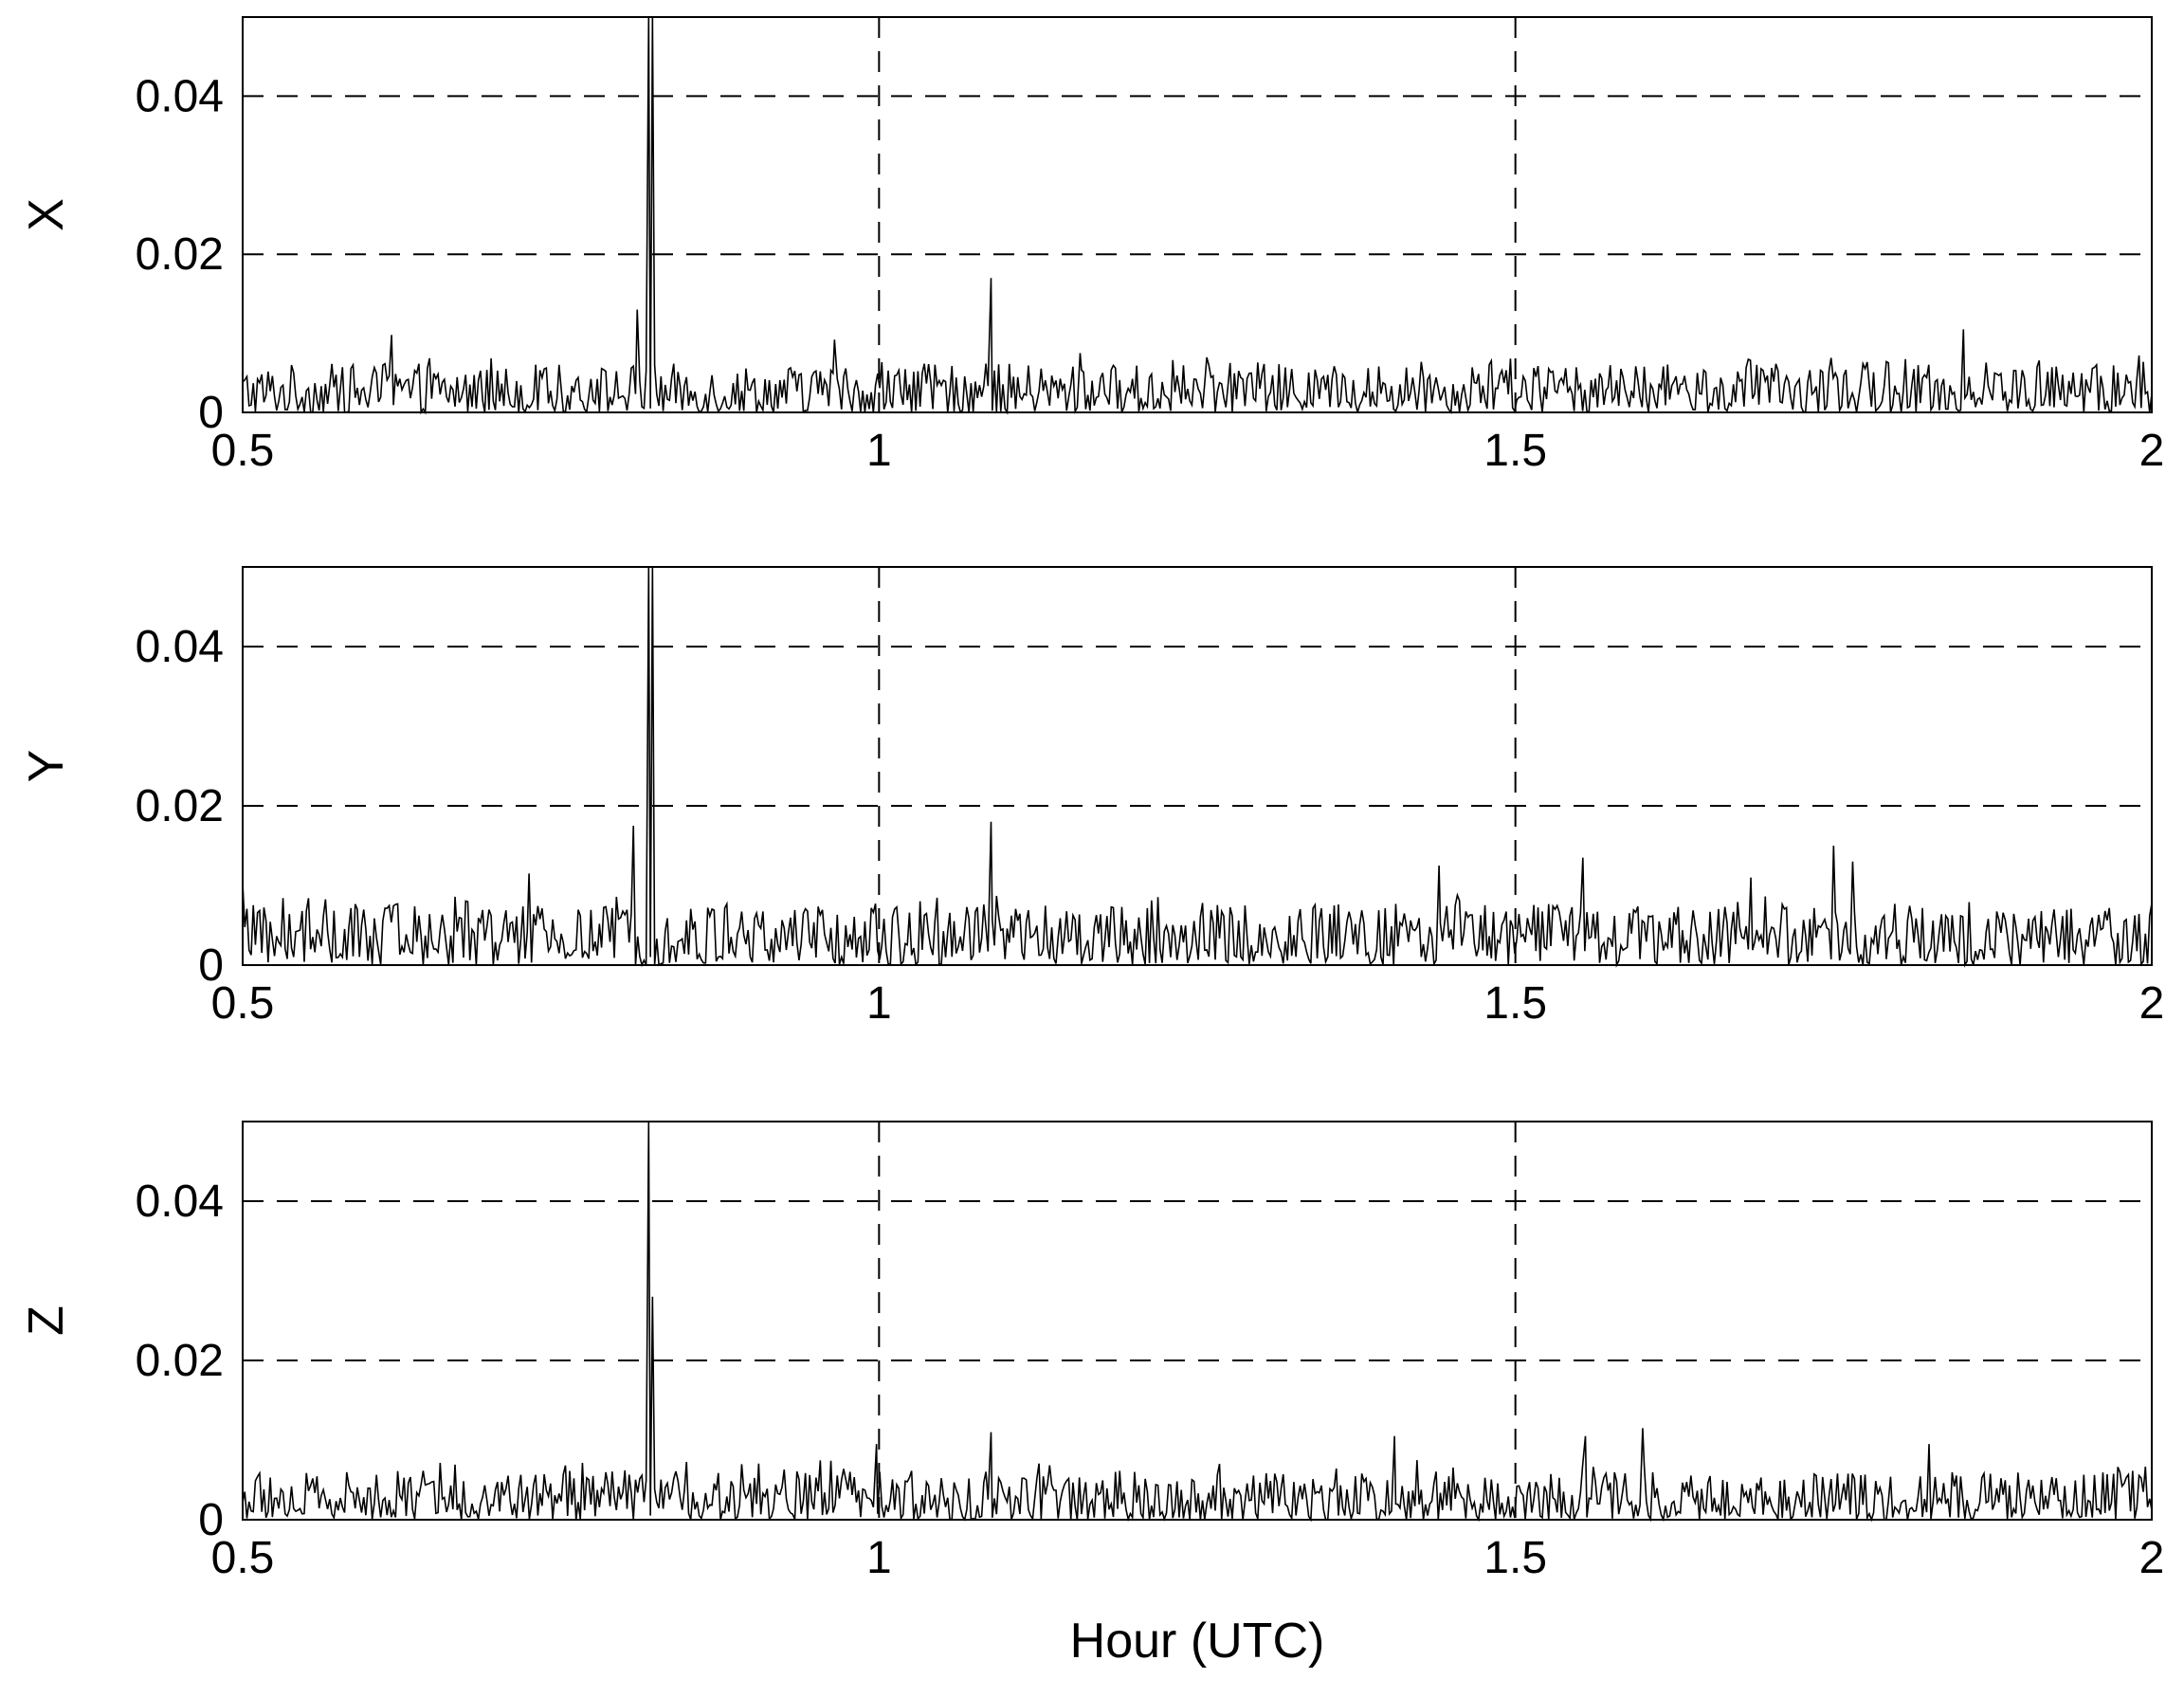 The image size is (2184, 1697). I want to click on x-axis-label: Hour (UTC), so click(1197, 1641).